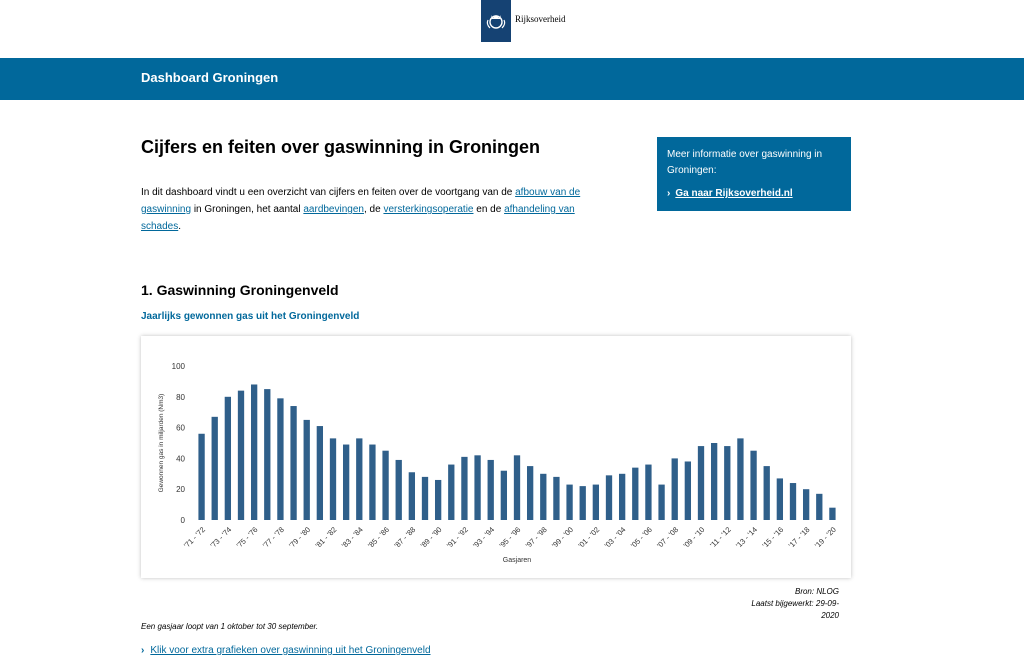 Image resolution: width=1024 pixels, height=665 pixels. Describe the element at coordinates (247, 209) in the screenshot. I see `intro-text-2: in Groningen, het aantal` at that location.